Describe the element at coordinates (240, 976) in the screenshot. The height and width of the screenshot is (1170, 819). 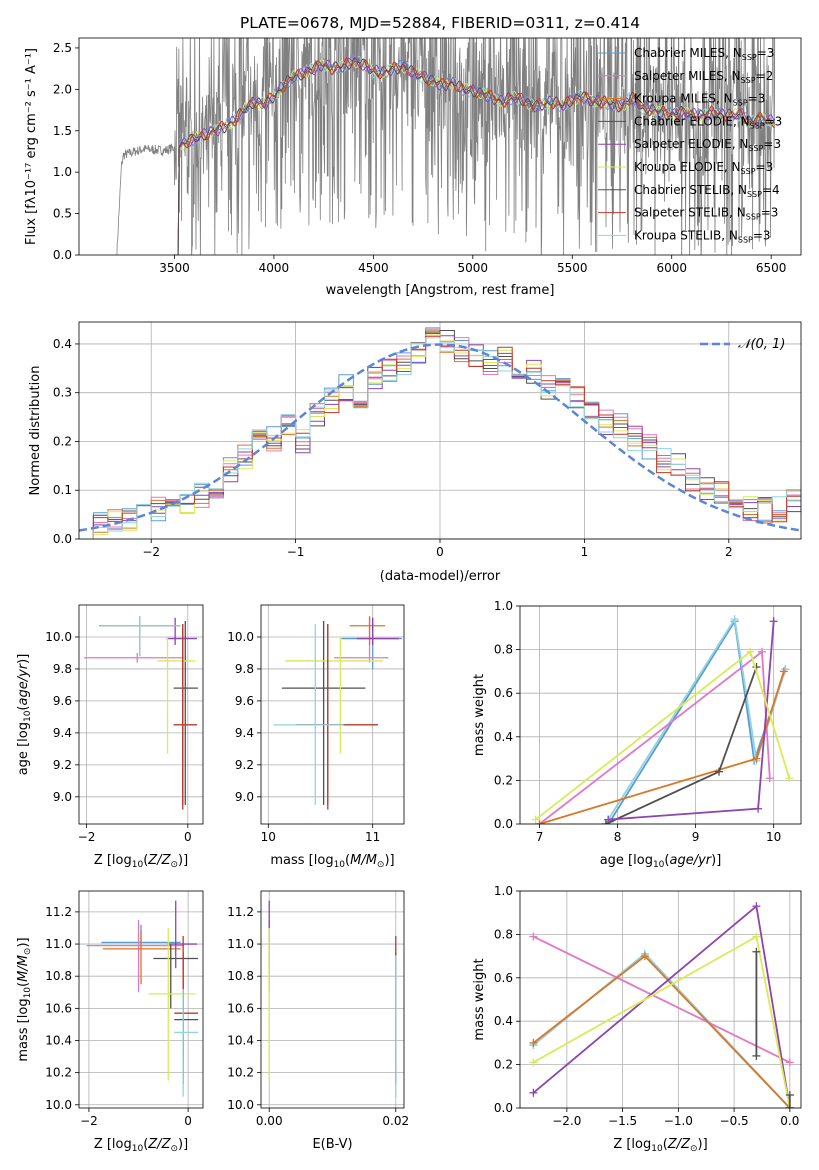
I see `y-tick-label: 10.8` at that location.